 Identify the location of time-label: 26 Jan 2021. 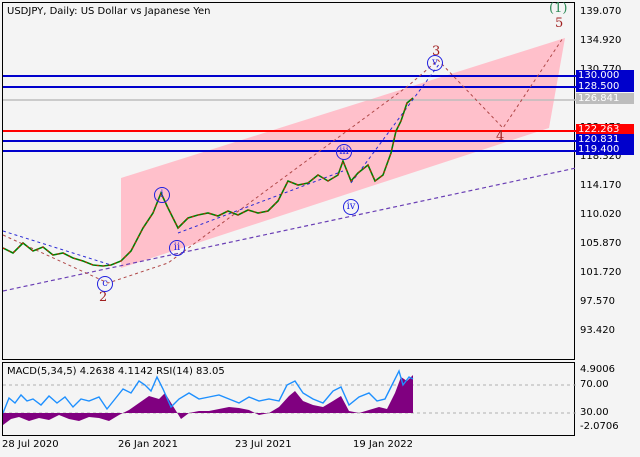
(148, 444).